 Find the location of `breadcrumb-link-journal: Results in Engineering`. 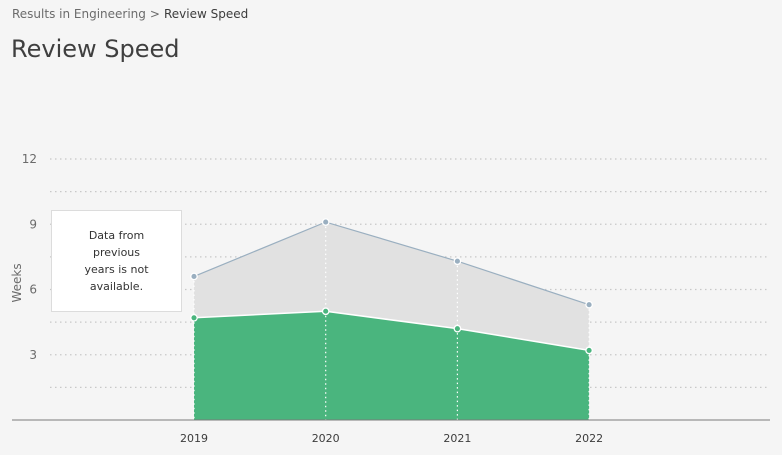

breadcrumb-link-journal: Results in Engineering is located at coordinates (79, 14).